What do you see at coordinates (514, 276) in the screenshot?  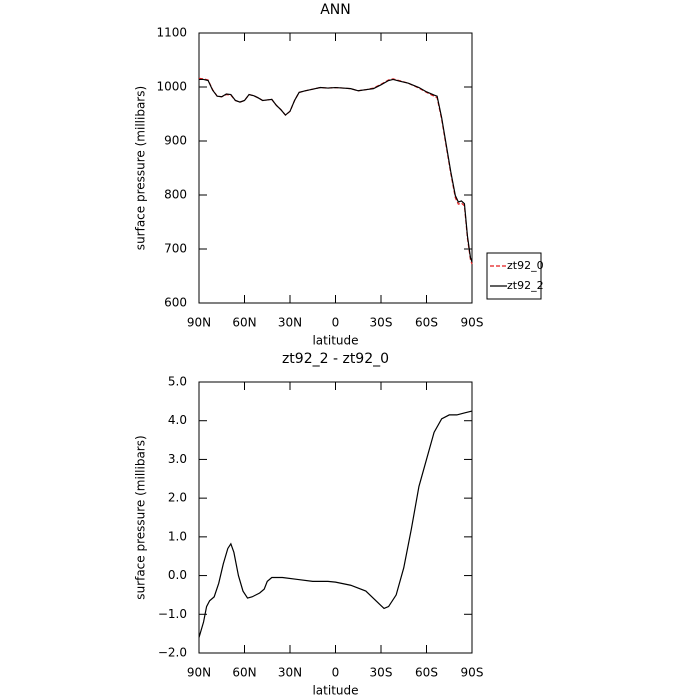 I see `legend-box` at bounding box center [514, 276].